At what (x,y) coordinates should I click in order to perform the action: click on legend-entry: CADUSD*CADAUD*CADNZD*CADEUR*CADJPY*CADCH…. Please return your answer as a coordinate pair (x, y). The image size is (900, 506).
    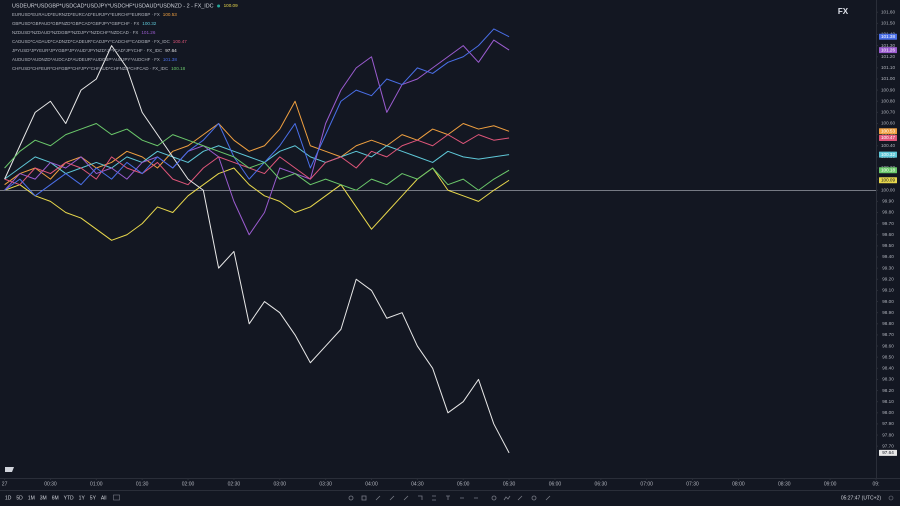
    Looking at the image, I should click on (99, 41).